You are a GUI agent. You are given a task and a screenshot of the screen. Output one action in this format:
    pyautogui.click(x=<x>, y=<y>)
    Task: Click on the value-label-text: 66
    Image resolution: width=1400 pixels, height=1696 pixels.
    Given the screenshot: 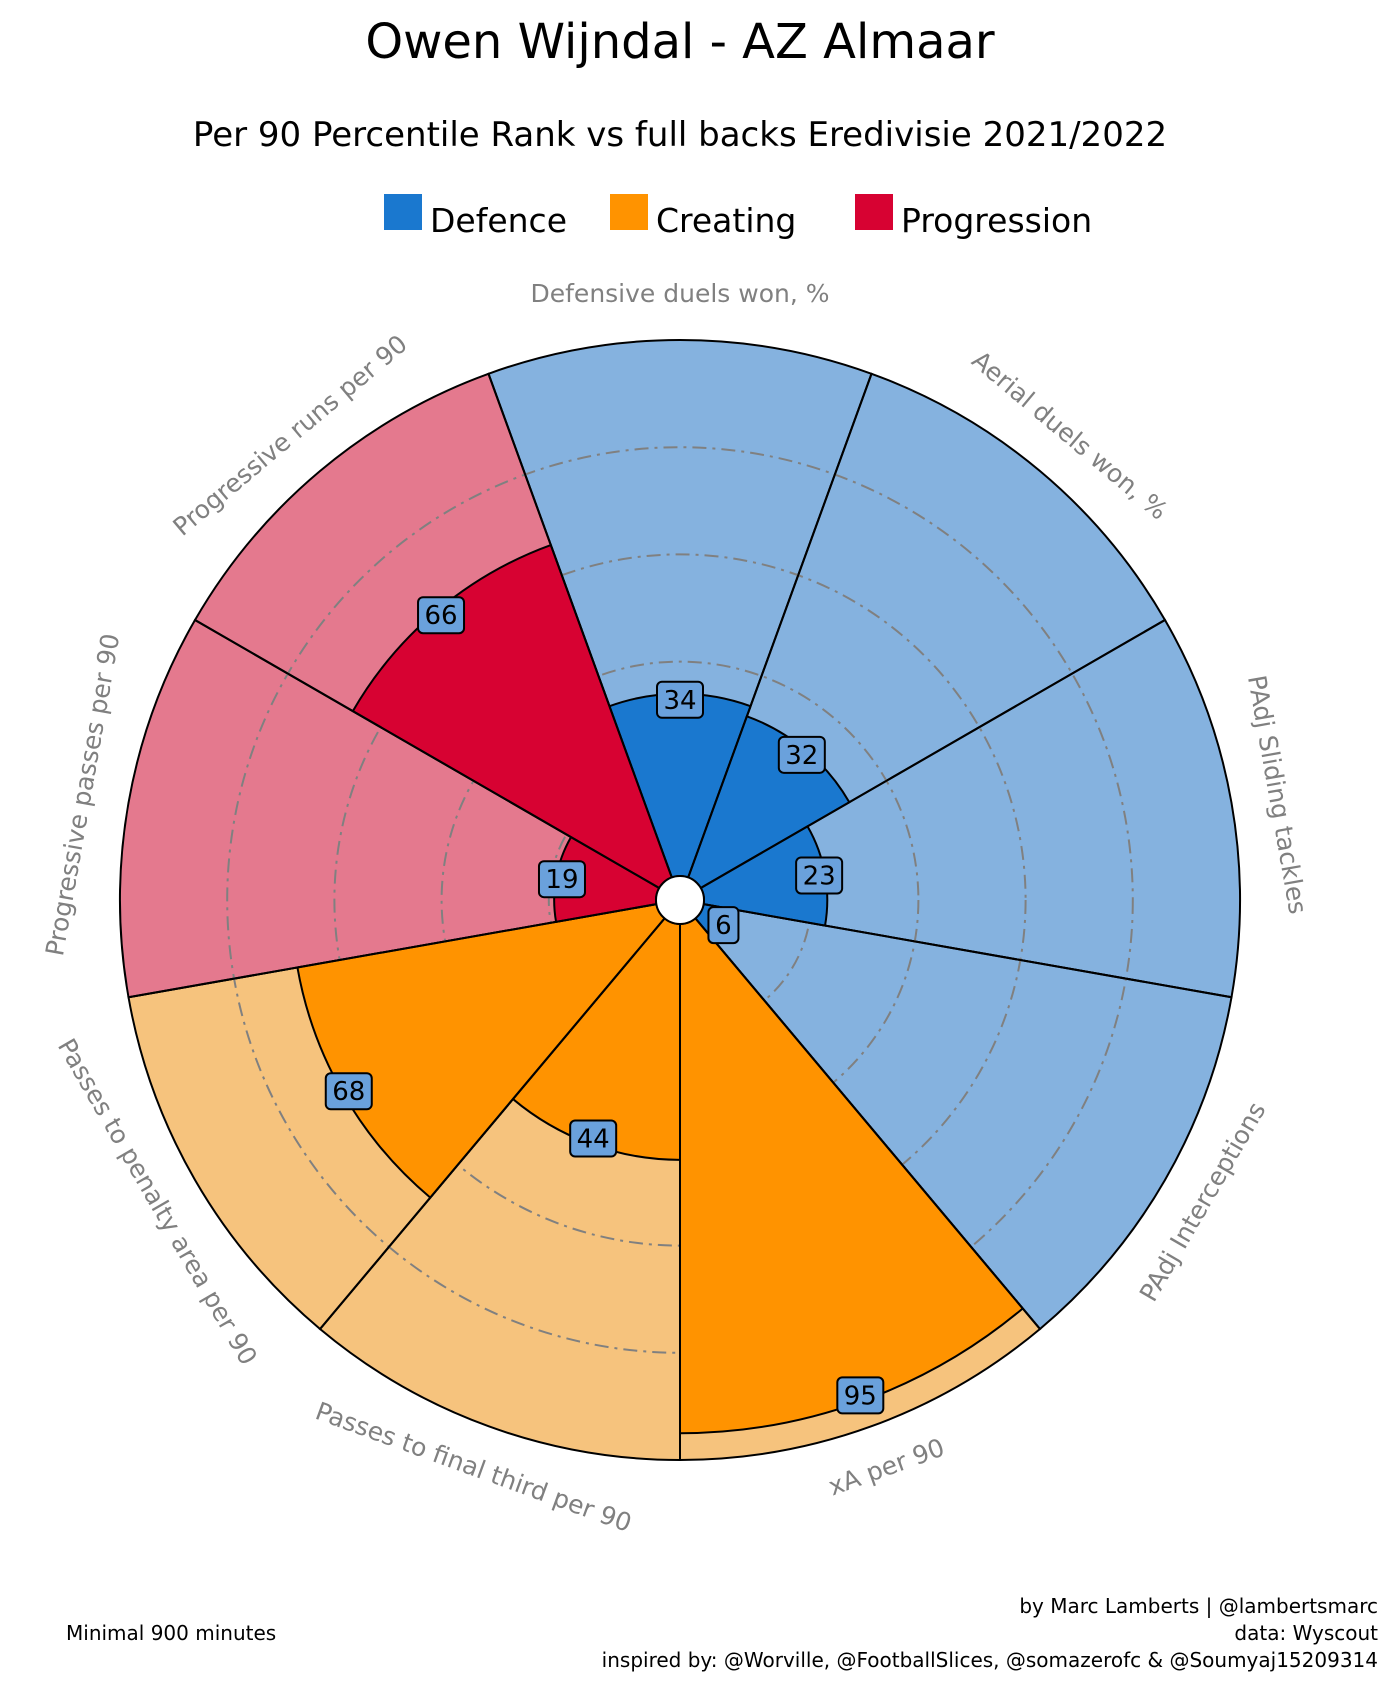 What is the action you would take?
    pyautogui.click(x=440, y=616)
    